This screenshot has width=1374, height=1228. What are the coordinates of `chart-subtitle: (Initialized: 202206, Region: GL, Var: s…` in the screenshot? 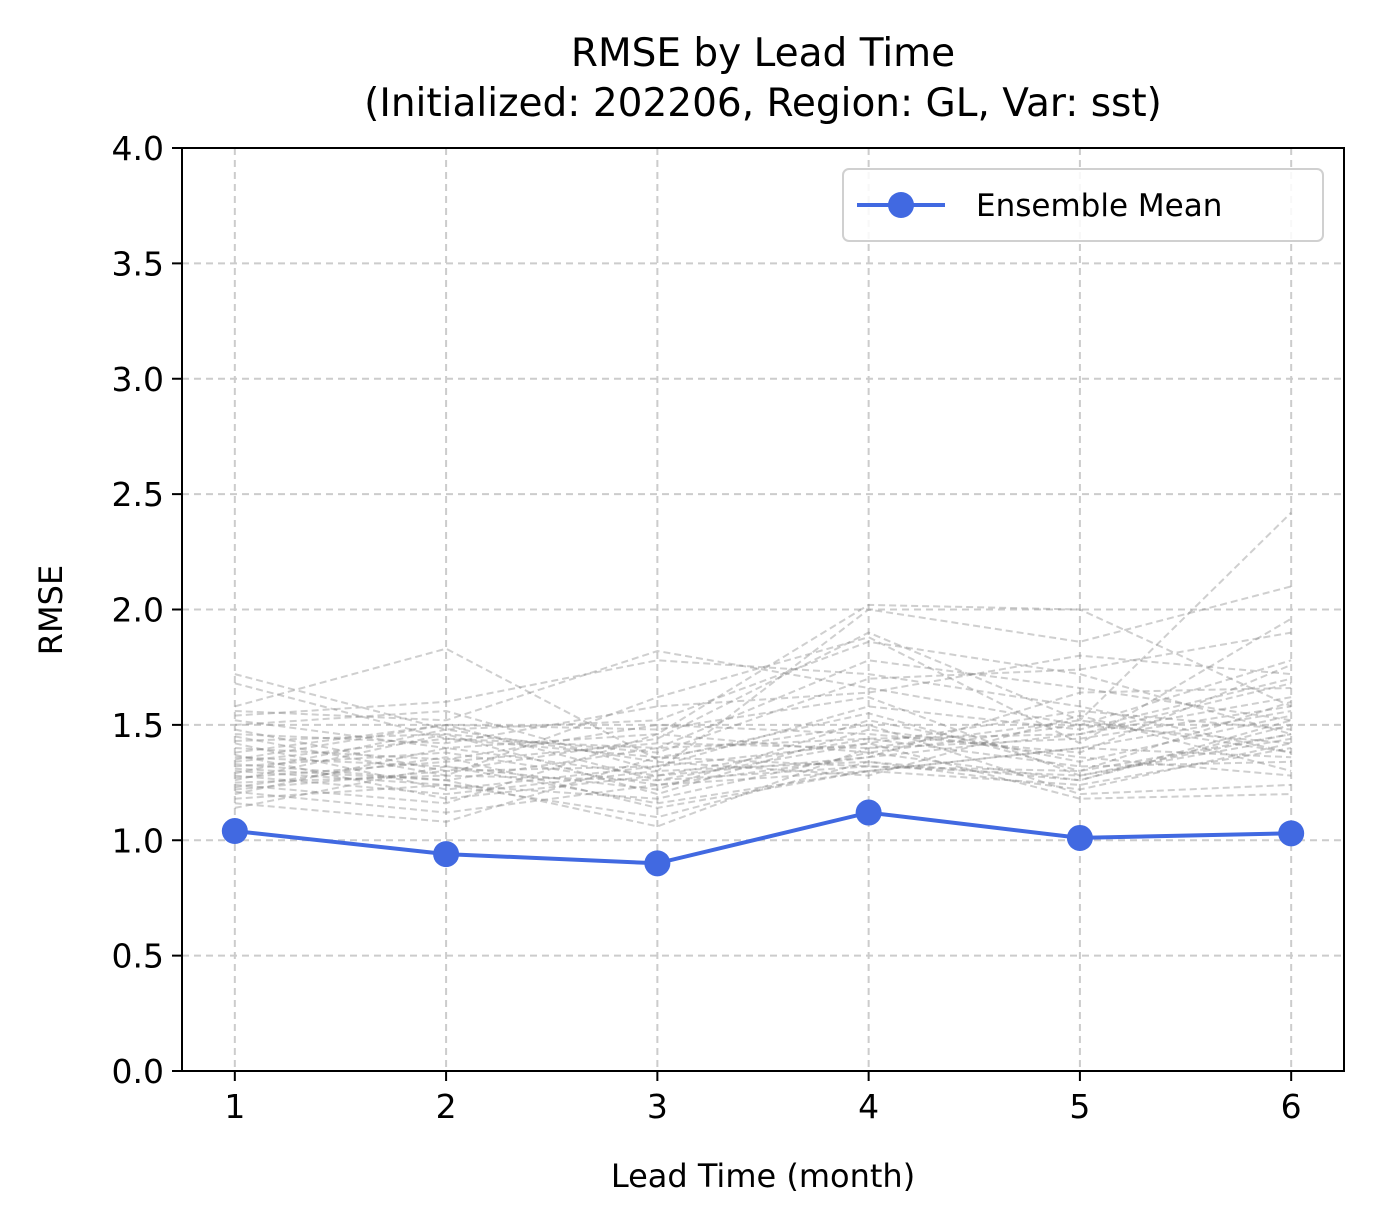 It's located at (763, 103).